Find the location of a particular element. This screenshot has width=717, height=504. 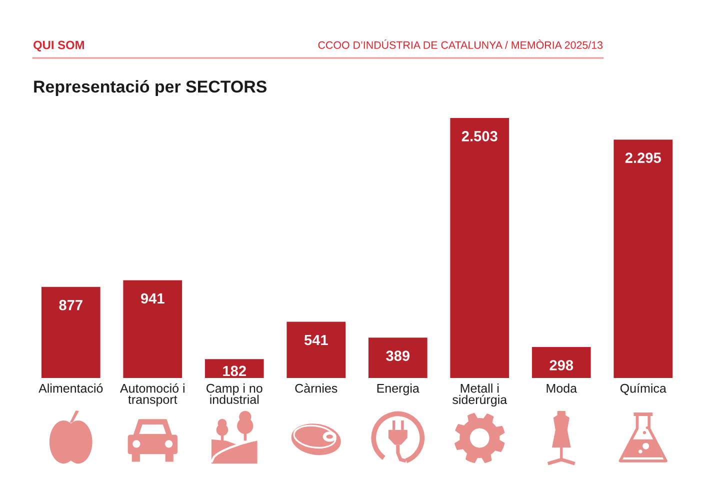

data-label: 389 is located at coordinates (398, 355).